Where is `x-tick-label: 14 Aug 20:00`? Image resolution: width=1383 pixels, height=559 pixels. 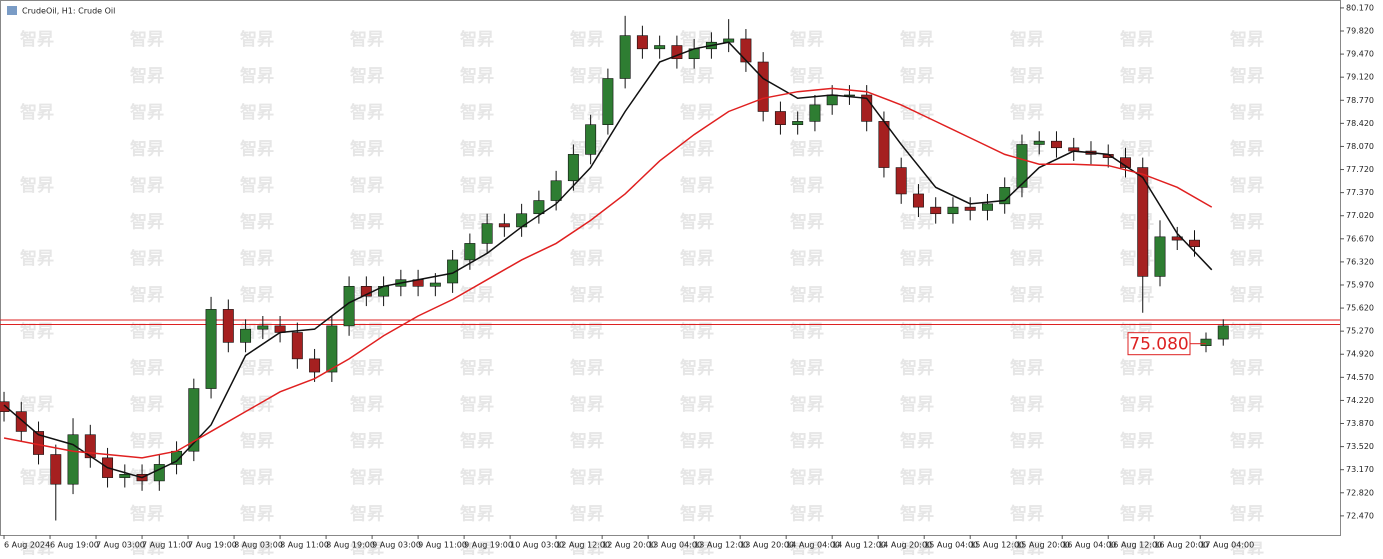 x-tick-label: 14 Aug 20:00 is located at coordinates (905, 545).